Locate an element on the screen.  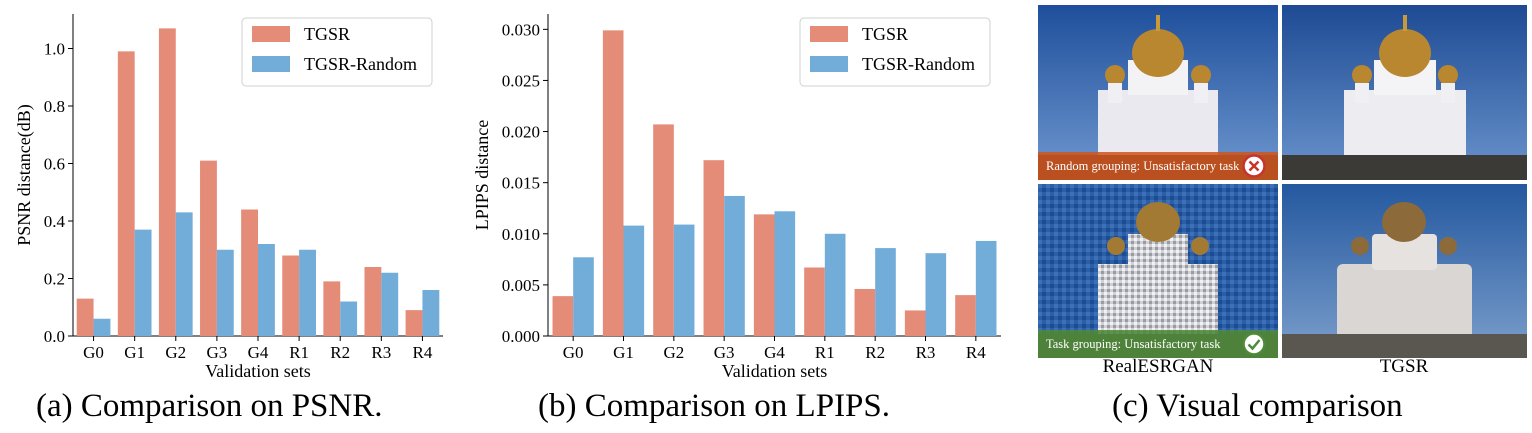
caption-a: (a) Comparison on PSNR. is located at coordinates (209, 406).